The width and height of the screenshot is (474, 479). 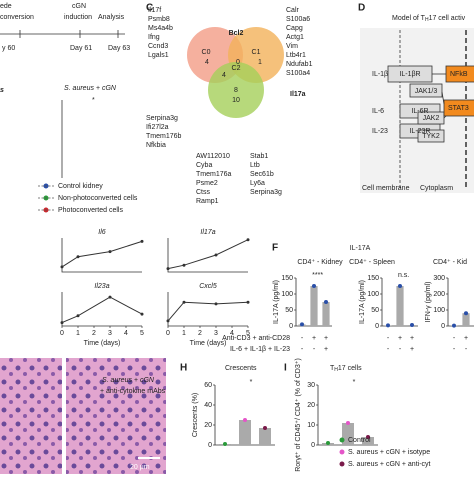 I want to click on gene: Vim, so click(x=292, y=46).